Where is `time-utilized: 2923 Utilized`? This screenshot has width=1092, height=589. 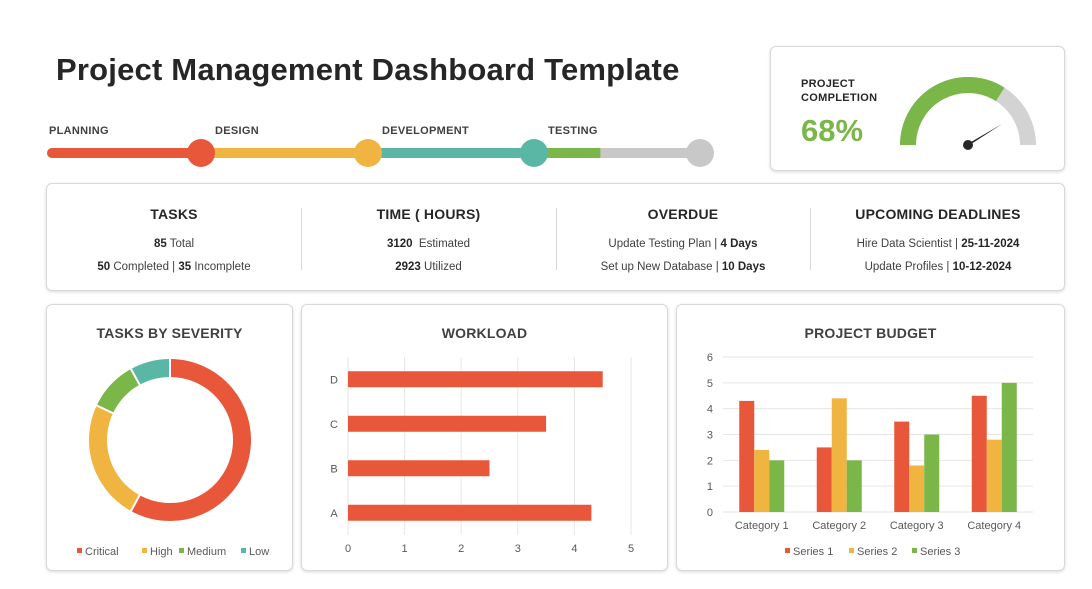
time-utilized: 2923 Utilized is located at coordinates (428, 267).